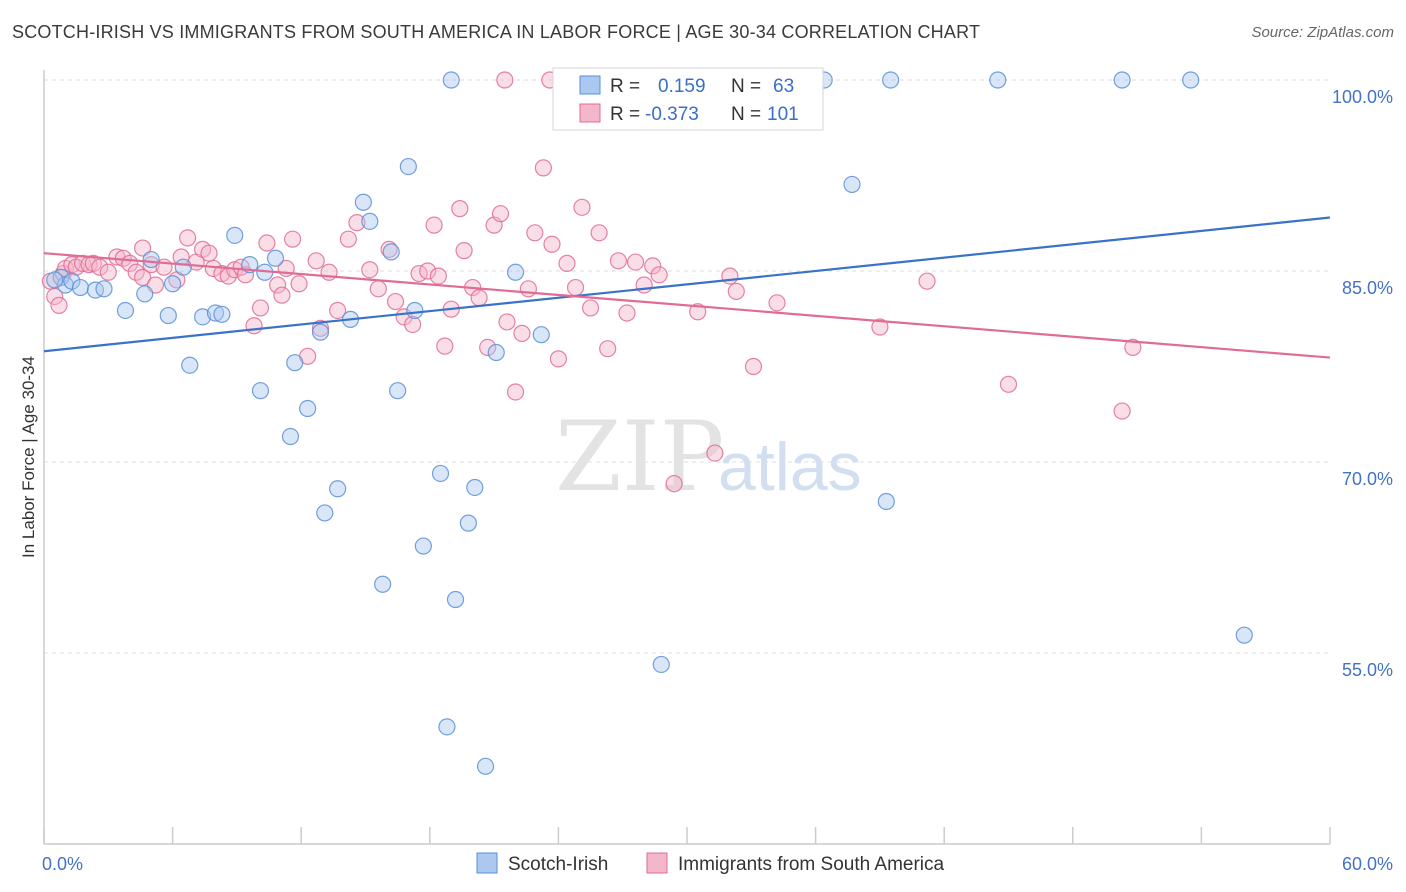 The width and height of the screenshot is (1406, 892). I want to click on chart-source: Source: ZipAtlas.com, so click(1322, 32).